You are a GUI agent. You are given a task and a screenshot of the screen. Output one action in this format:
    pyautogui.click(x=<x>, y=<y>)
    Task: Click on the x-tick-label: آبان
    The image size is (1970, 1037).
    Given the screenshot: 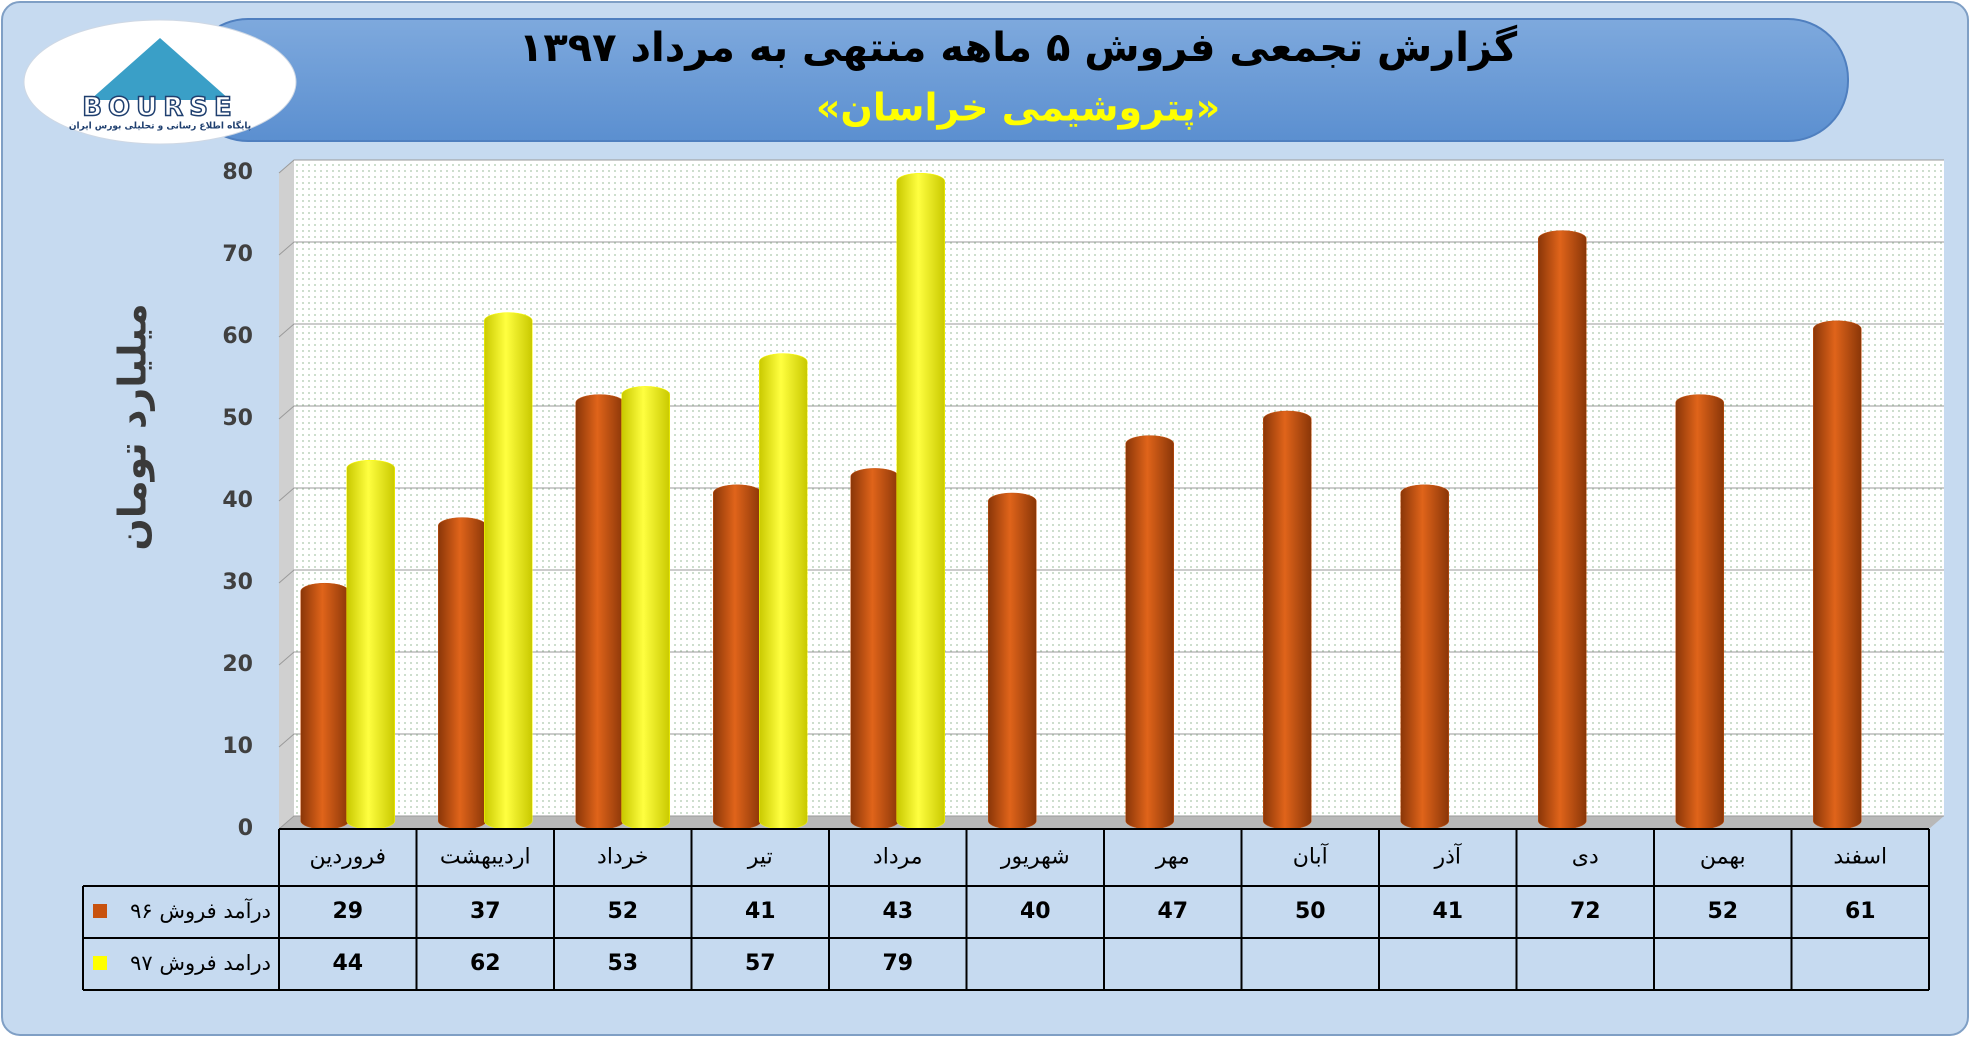 What is the action you would take?
    pyautogui.click(x=1311, y=856)
    